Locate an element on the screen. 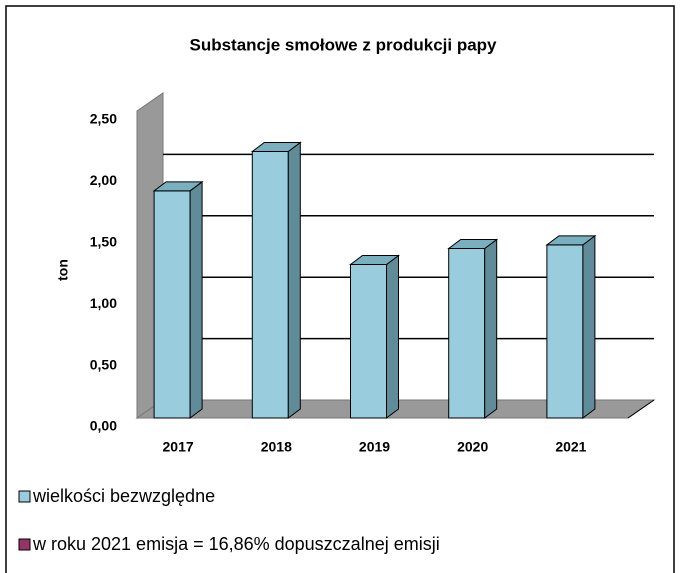  x-tick-label: 2017 is located at coordinates (178, 447).